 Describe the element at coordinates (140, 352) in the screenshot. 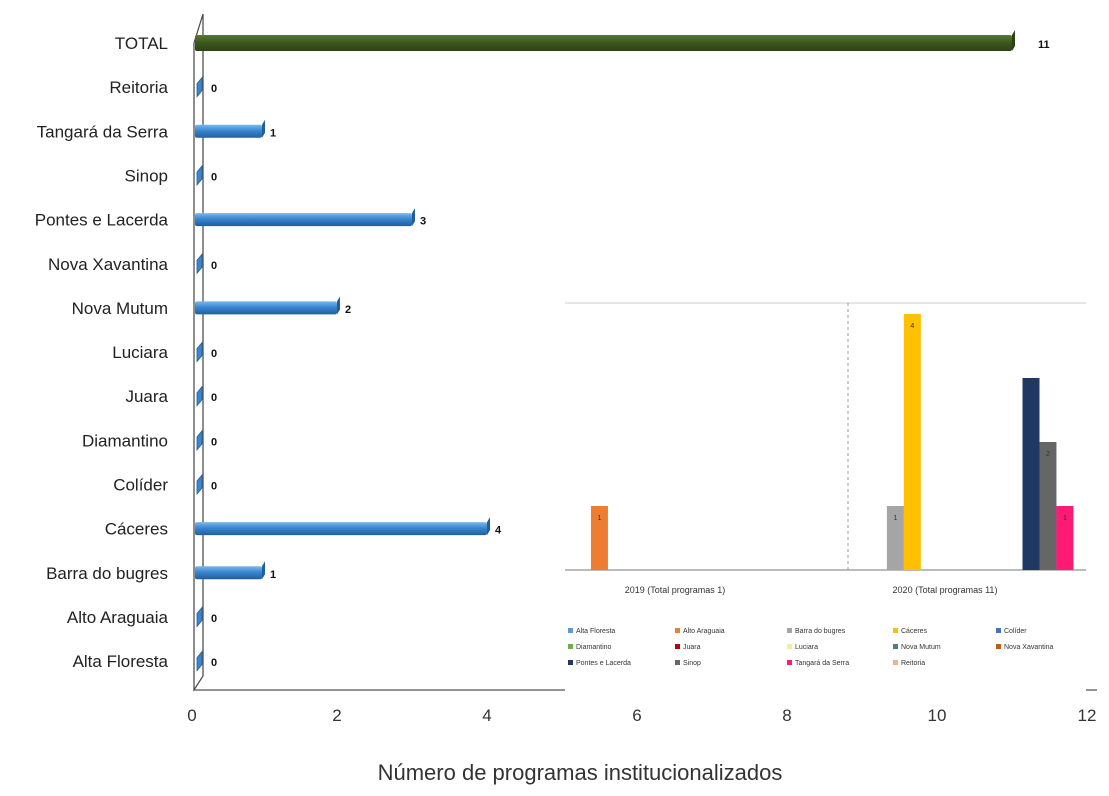

I see `category-label: Luciara` at that location.